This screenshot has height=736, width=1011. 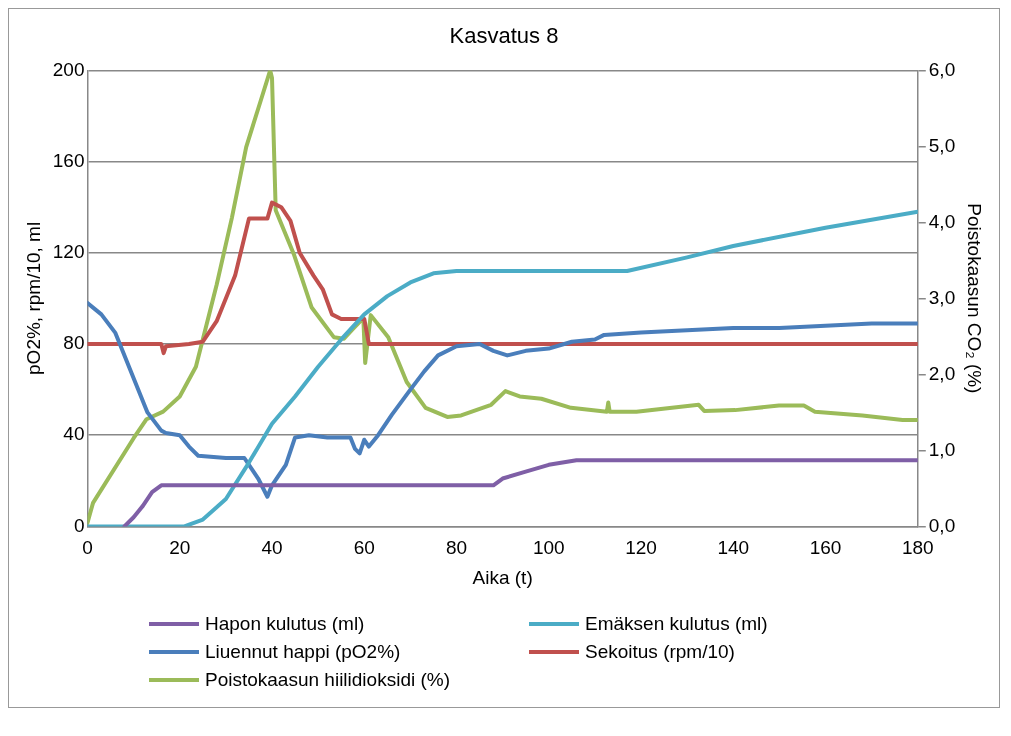 What do you see at coordinates (942, 297) in the screenshot?
I see `y2-tick-label: 3,0` at bounding box center [942, 297].